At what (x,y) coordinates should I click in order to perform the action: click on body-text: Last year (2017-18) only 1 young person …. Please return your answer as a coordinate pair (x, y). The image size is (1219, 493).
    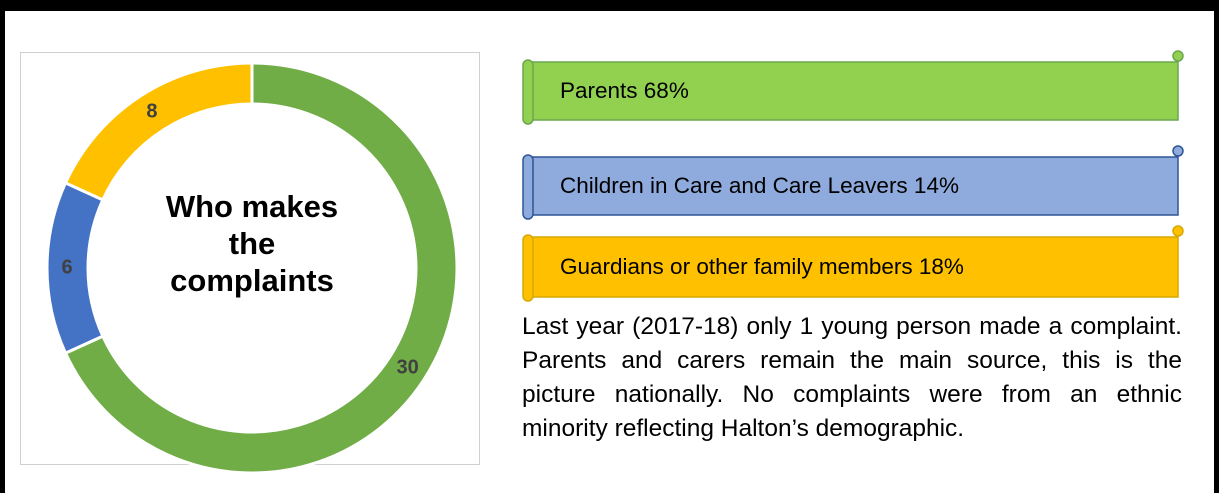
    Looking at the image, I should click on (852, 377).